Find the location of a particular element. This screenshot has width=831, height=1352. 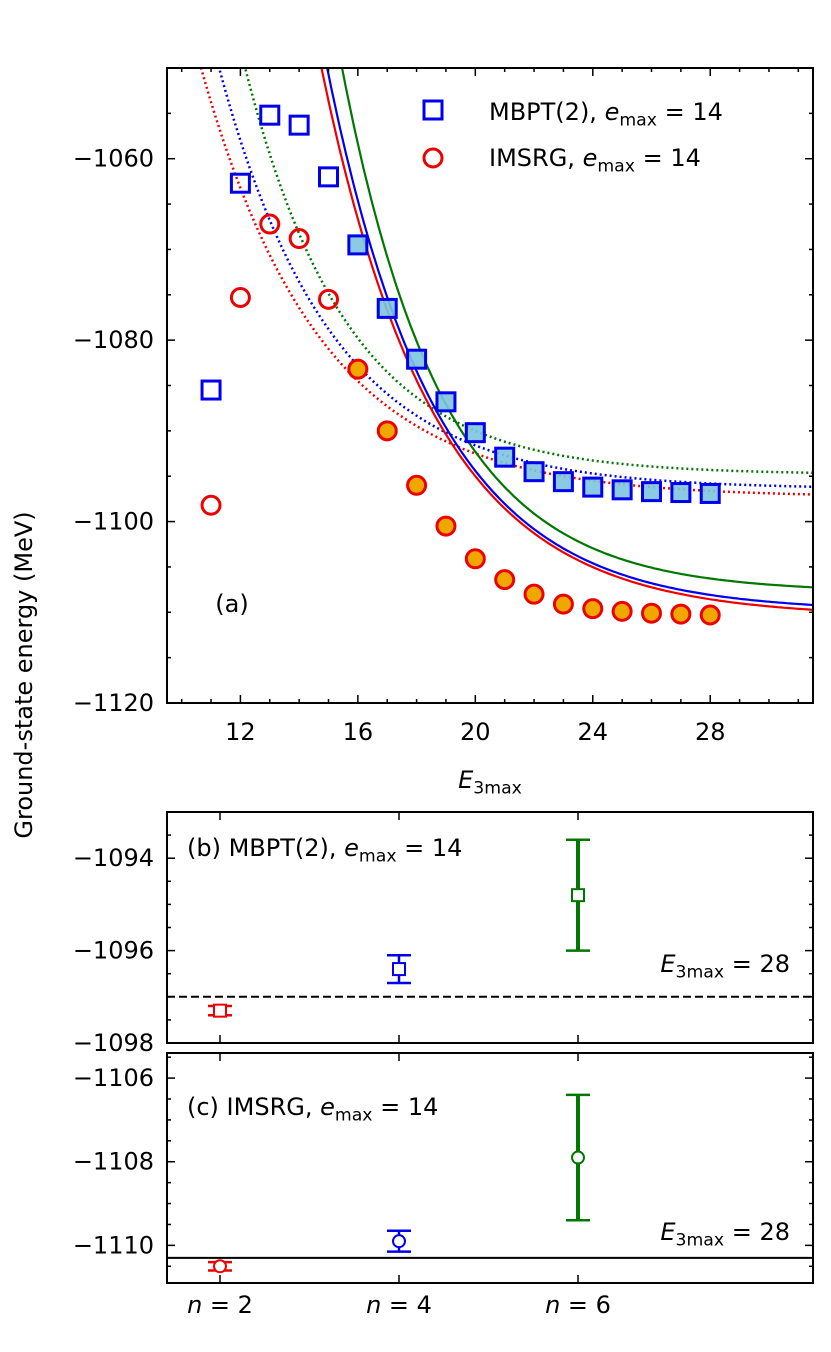

y-tick-label-a: −1080 is located at coordinates (113, 340).